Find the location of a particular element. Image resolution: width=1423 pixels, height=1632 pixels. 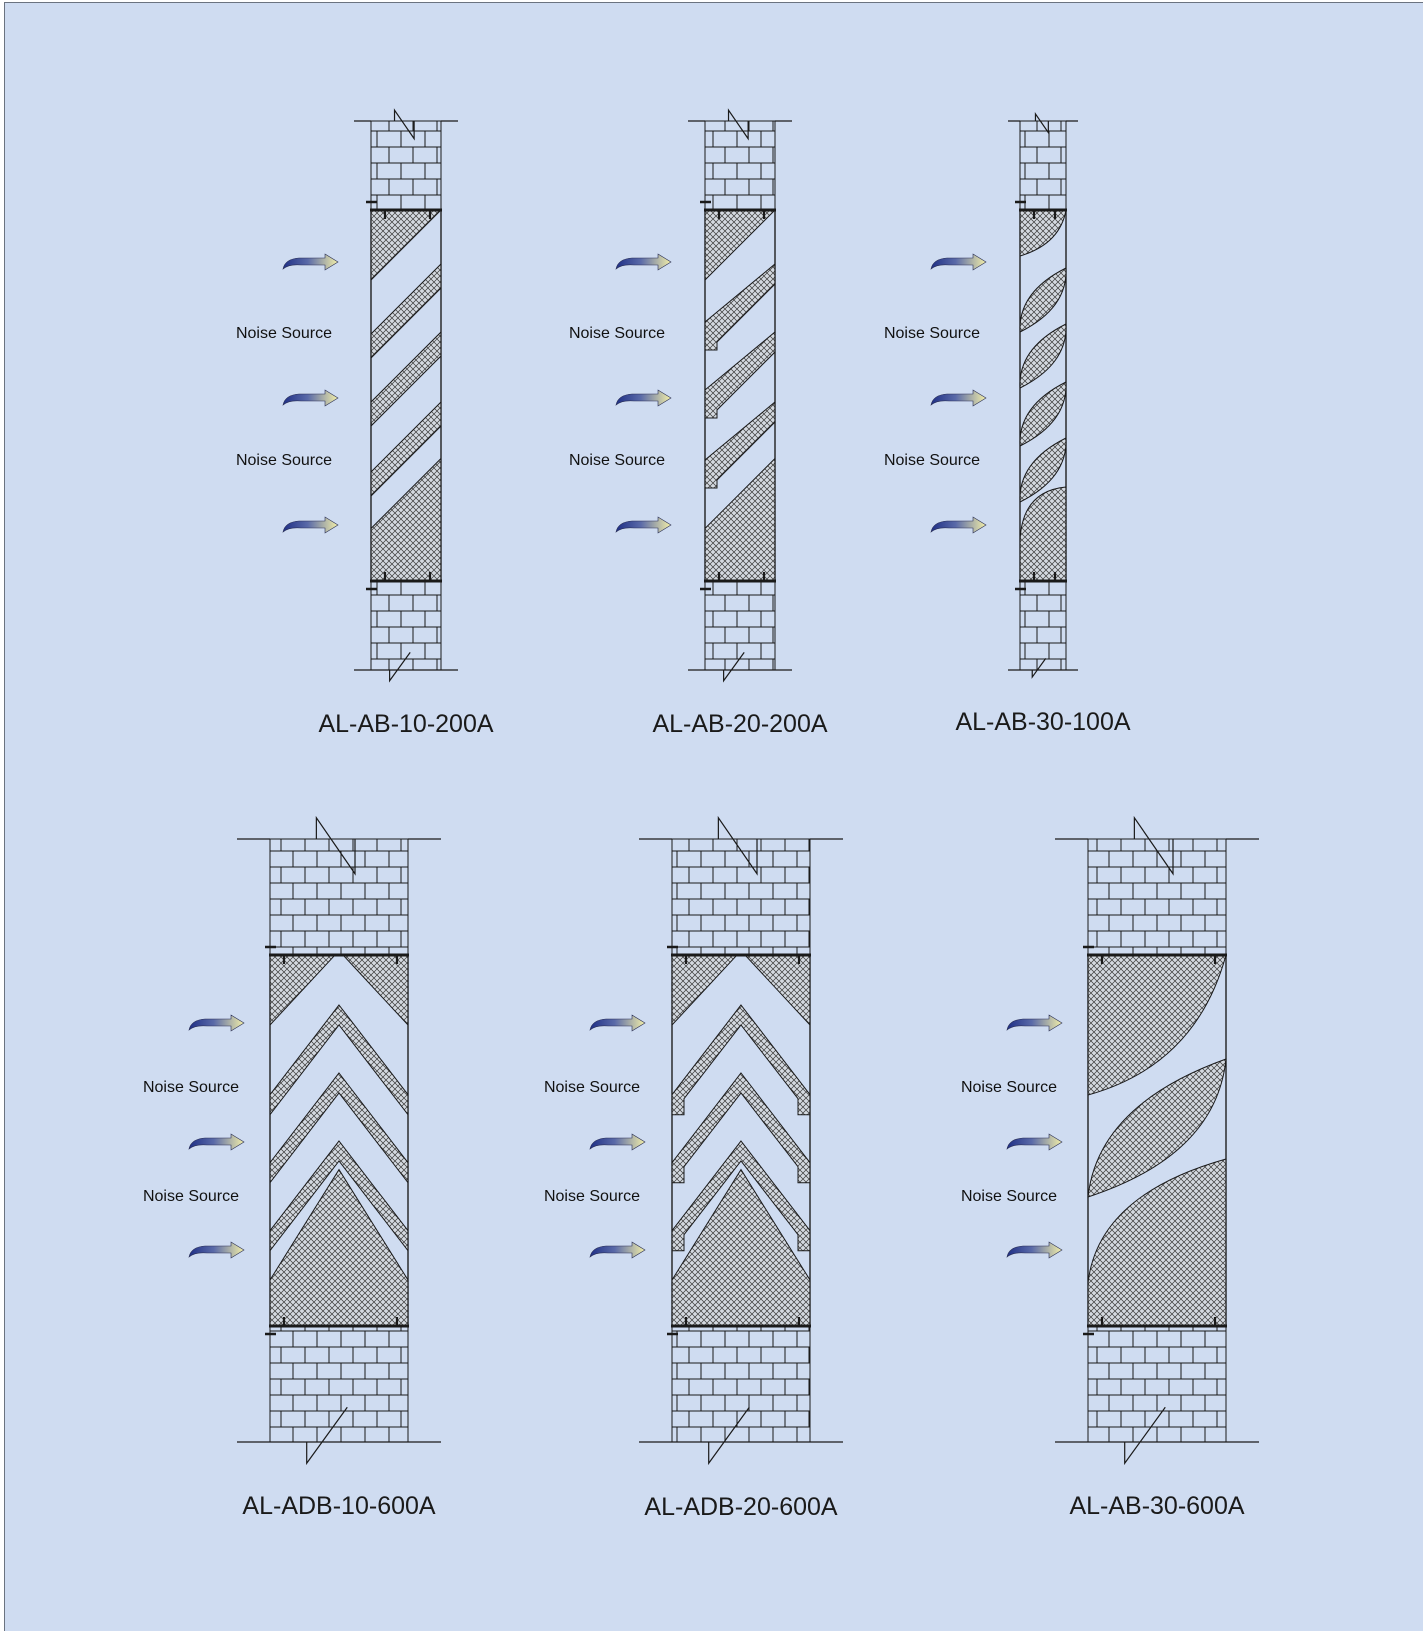

model-label: AL-AB-20-200A is located at coordinates (739, 724).